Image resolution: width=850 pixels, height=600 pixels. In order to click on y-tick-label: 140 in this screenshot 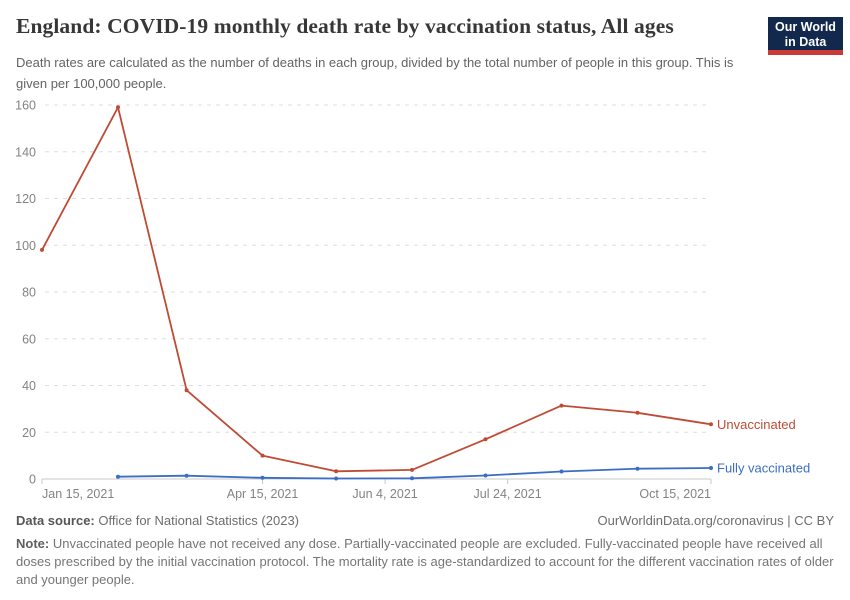, I will do `click(25, 152)`.